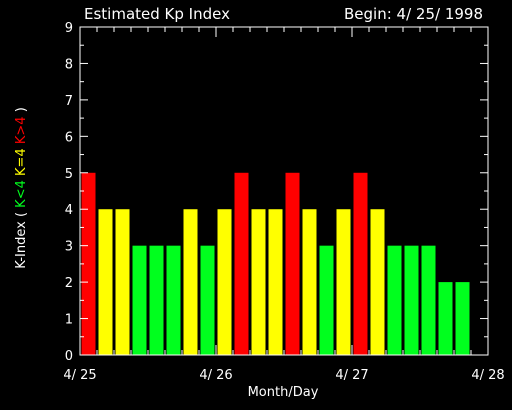 This screenshot has width=512, height=410. What do you see at coordinates (21, 162) in the screenshot?
I see `y-axis-label-yellow: K=4` at bounding box center [21, 162].